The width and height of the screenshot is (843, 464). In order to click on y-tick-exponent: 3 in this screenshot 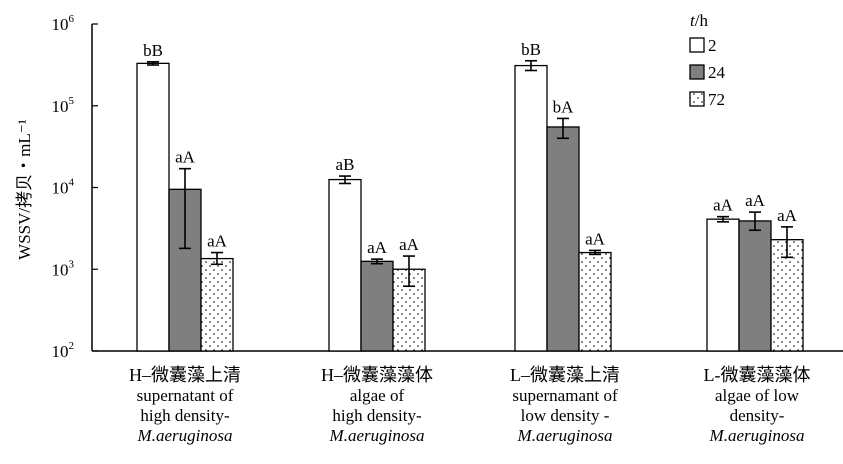, I will do `click(72, 264)`.